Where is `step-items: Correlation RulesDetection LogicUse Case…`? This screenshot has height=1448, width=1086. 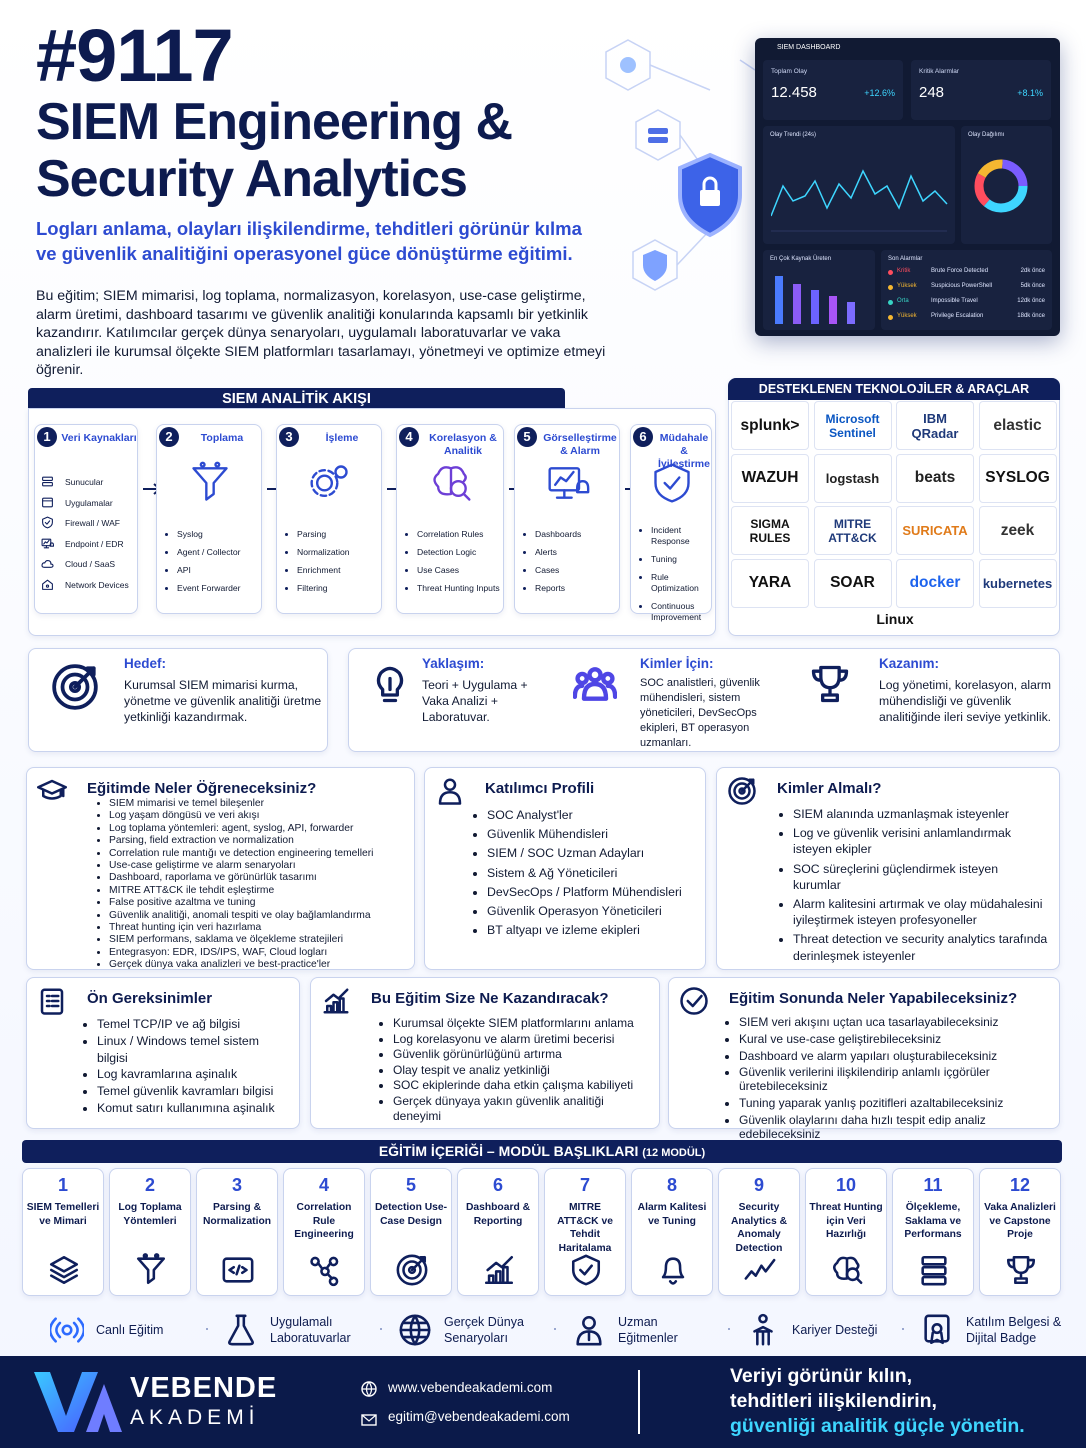 step-items: Correlation RulesDetection LogicUse Case… is located at coordinates (452, 561).